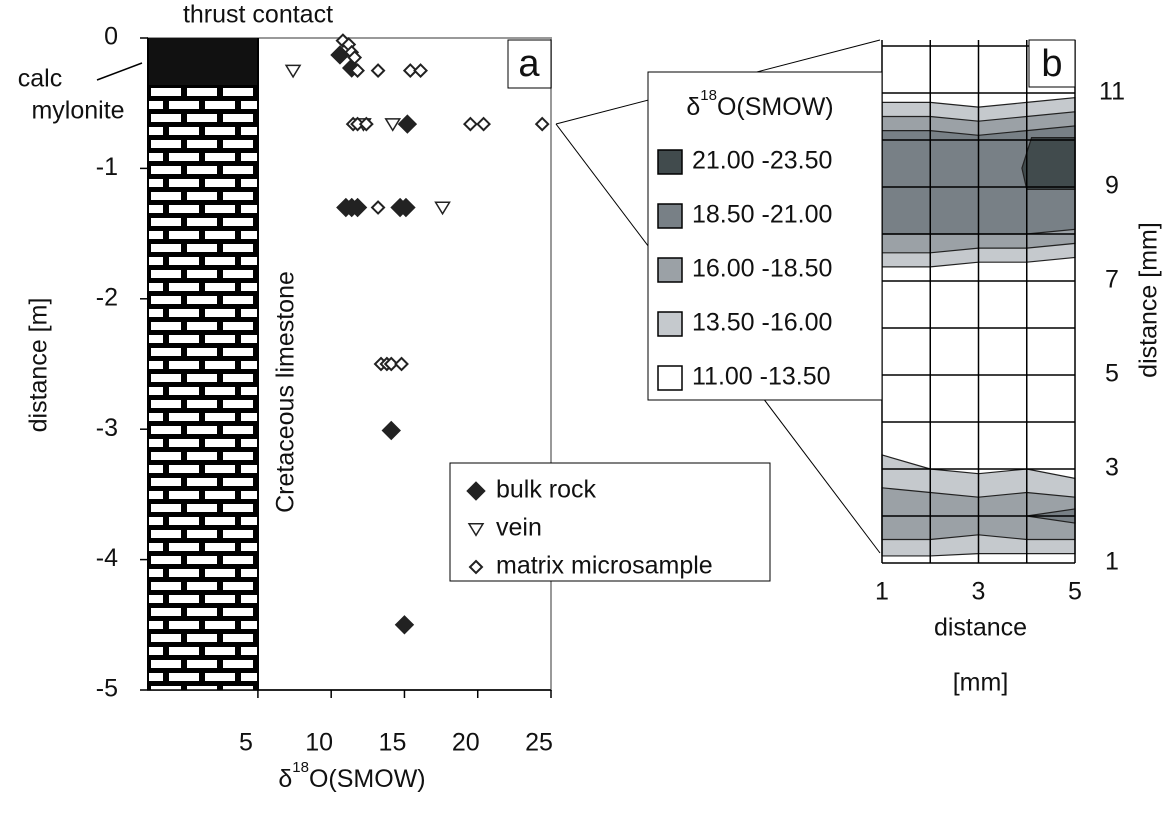 This screenshot has height=820, width=1169. I want to click on x-tick-label: 15, so click(393, 743).